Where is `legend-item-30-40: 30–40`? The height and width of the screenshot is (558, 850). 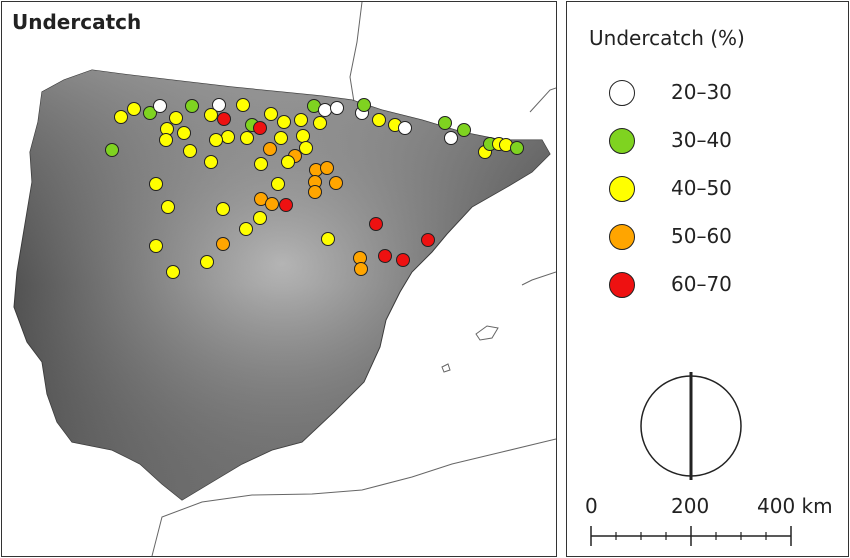
legend-item-30-40: 30–40 is located at coordinates (719, 143).